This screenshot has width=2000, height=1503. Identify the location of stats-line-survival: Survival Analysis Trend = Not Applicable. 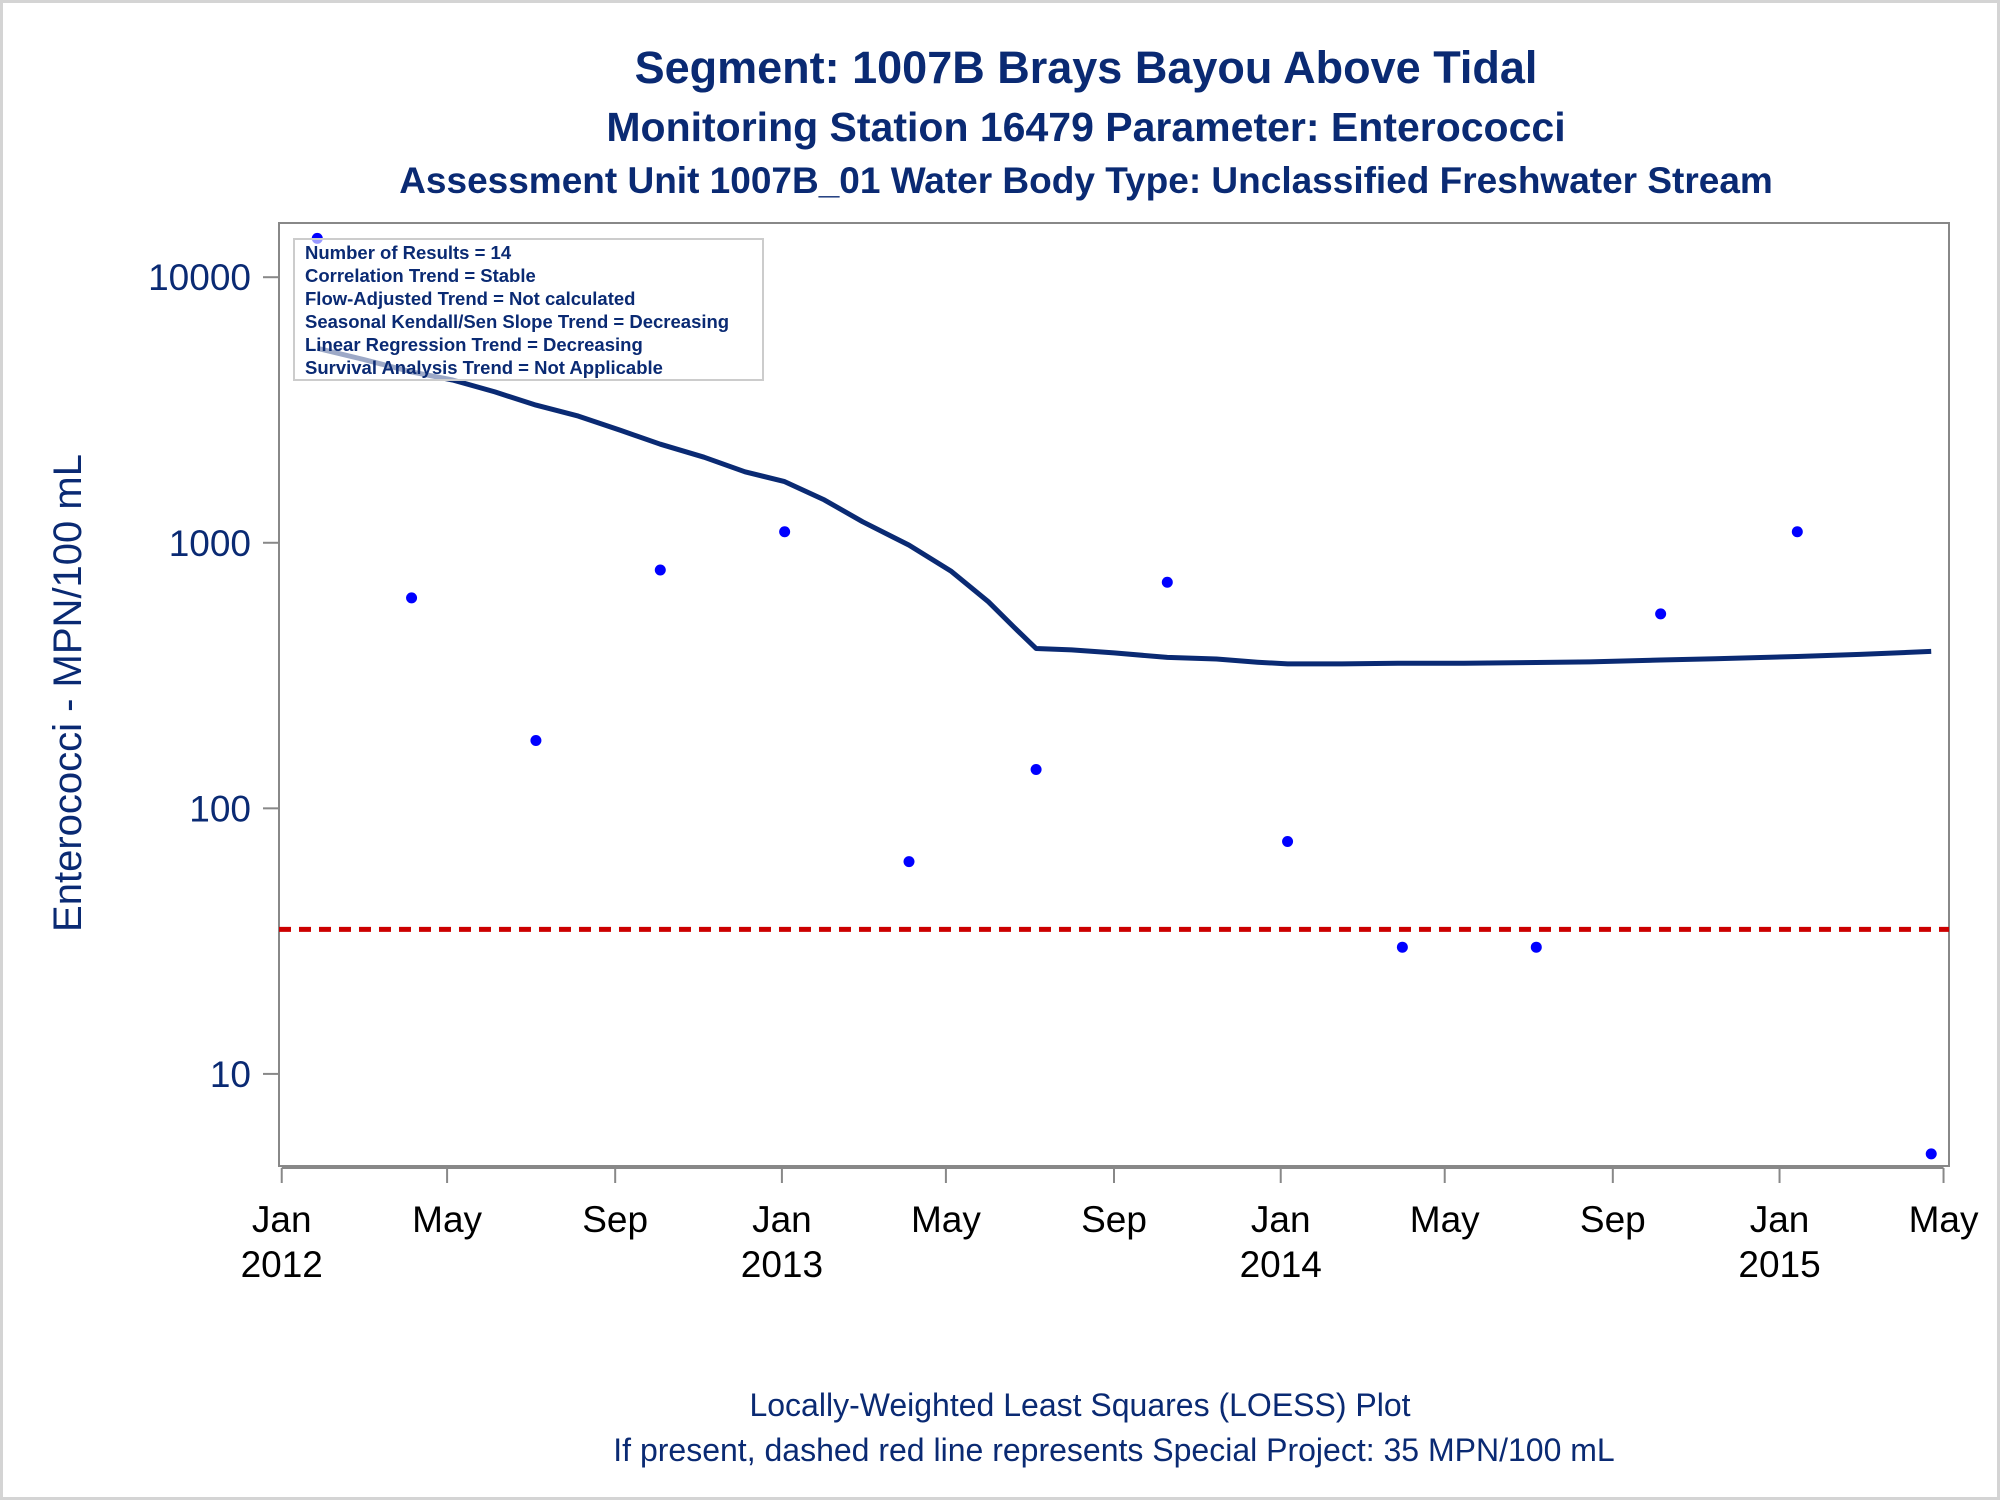
(484, 367).